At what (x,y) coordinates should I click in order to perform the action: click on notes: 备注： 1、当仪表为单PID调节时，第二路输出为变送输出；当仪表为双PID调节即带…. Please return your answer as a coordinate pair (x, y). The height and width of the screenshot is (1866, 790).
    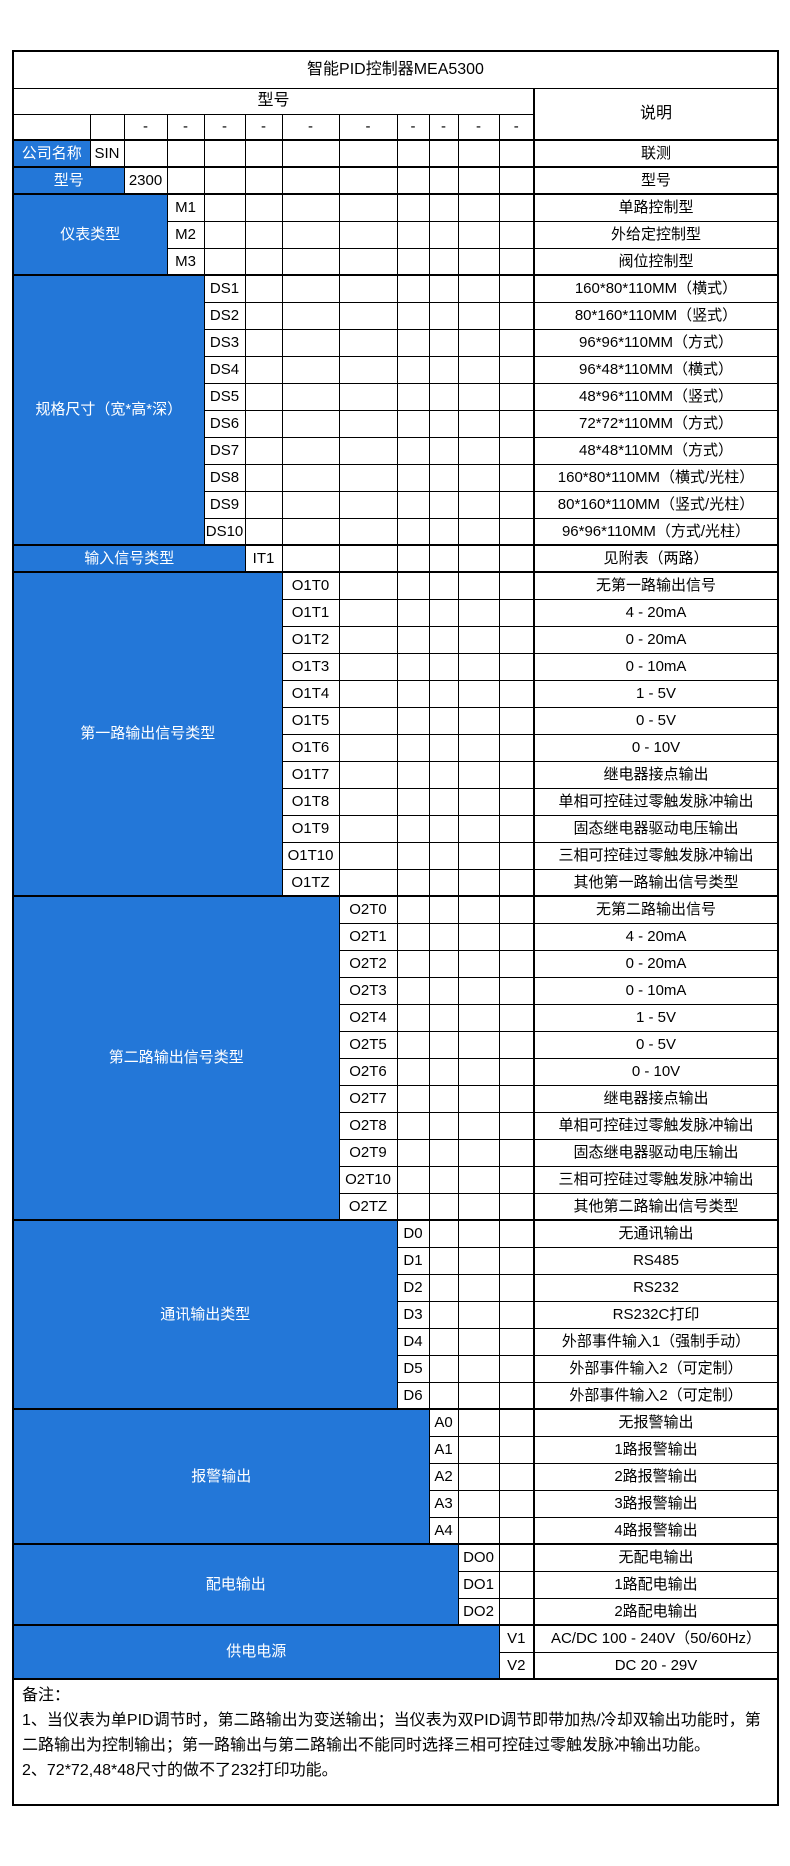
    Looking at the image, I should click on (395, 1742).